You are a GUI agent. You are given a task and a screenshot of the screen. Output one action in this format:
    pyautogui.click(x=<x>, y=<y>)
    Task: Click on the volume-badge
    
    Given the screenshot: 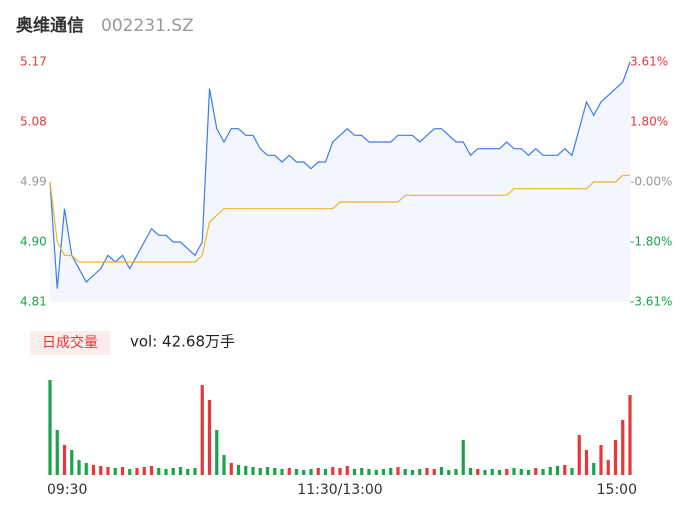 What is the action you would take?
    pyautogui.click(x=70, y=343)
    